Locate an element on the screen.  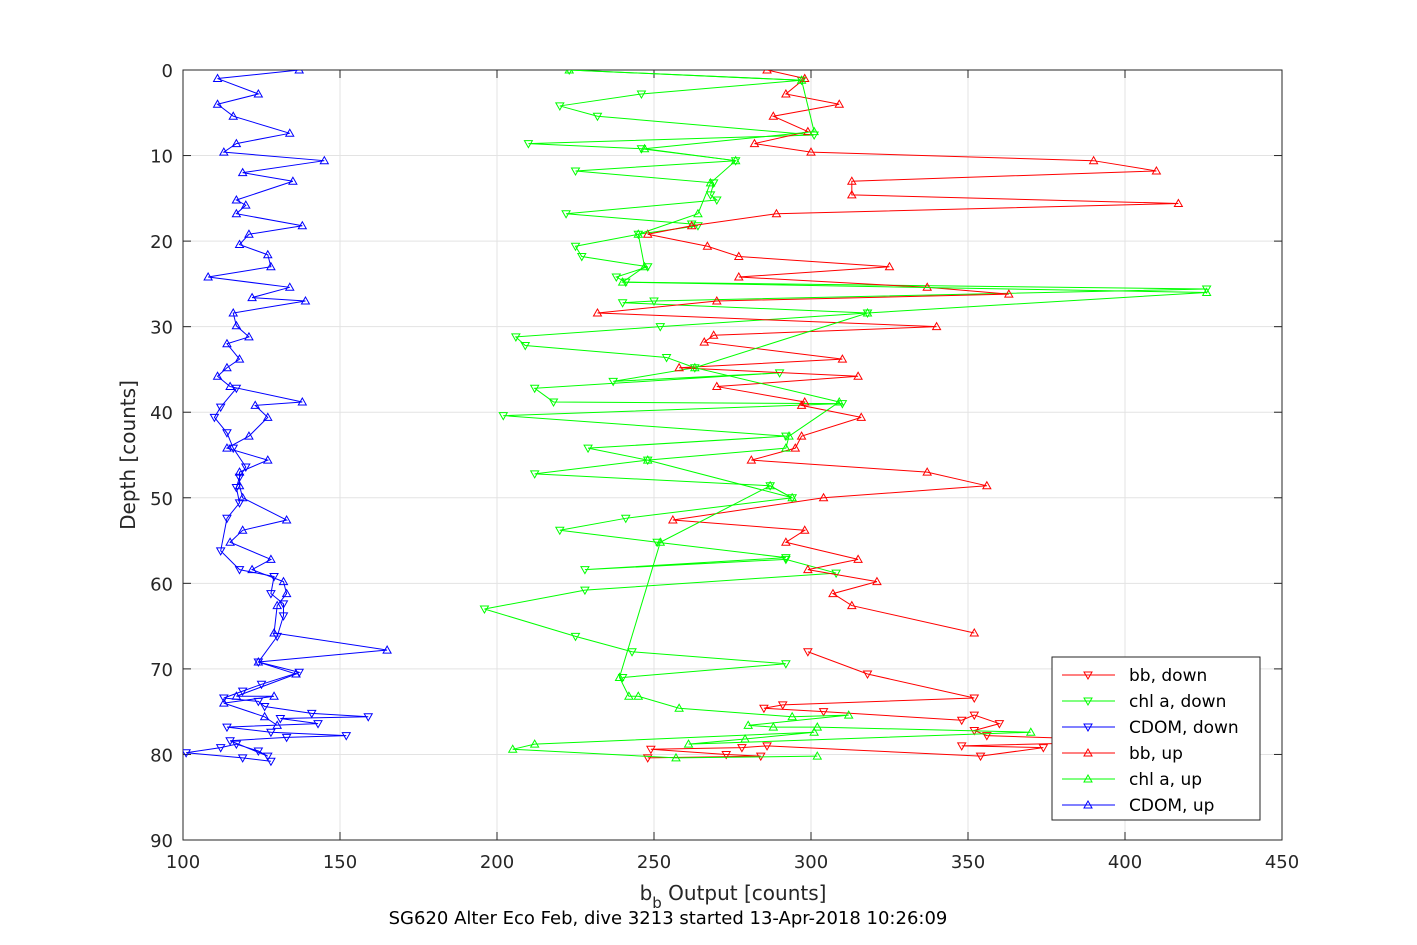
x-axis-title: bb Output [counts] is located at coordinates (733, 896).